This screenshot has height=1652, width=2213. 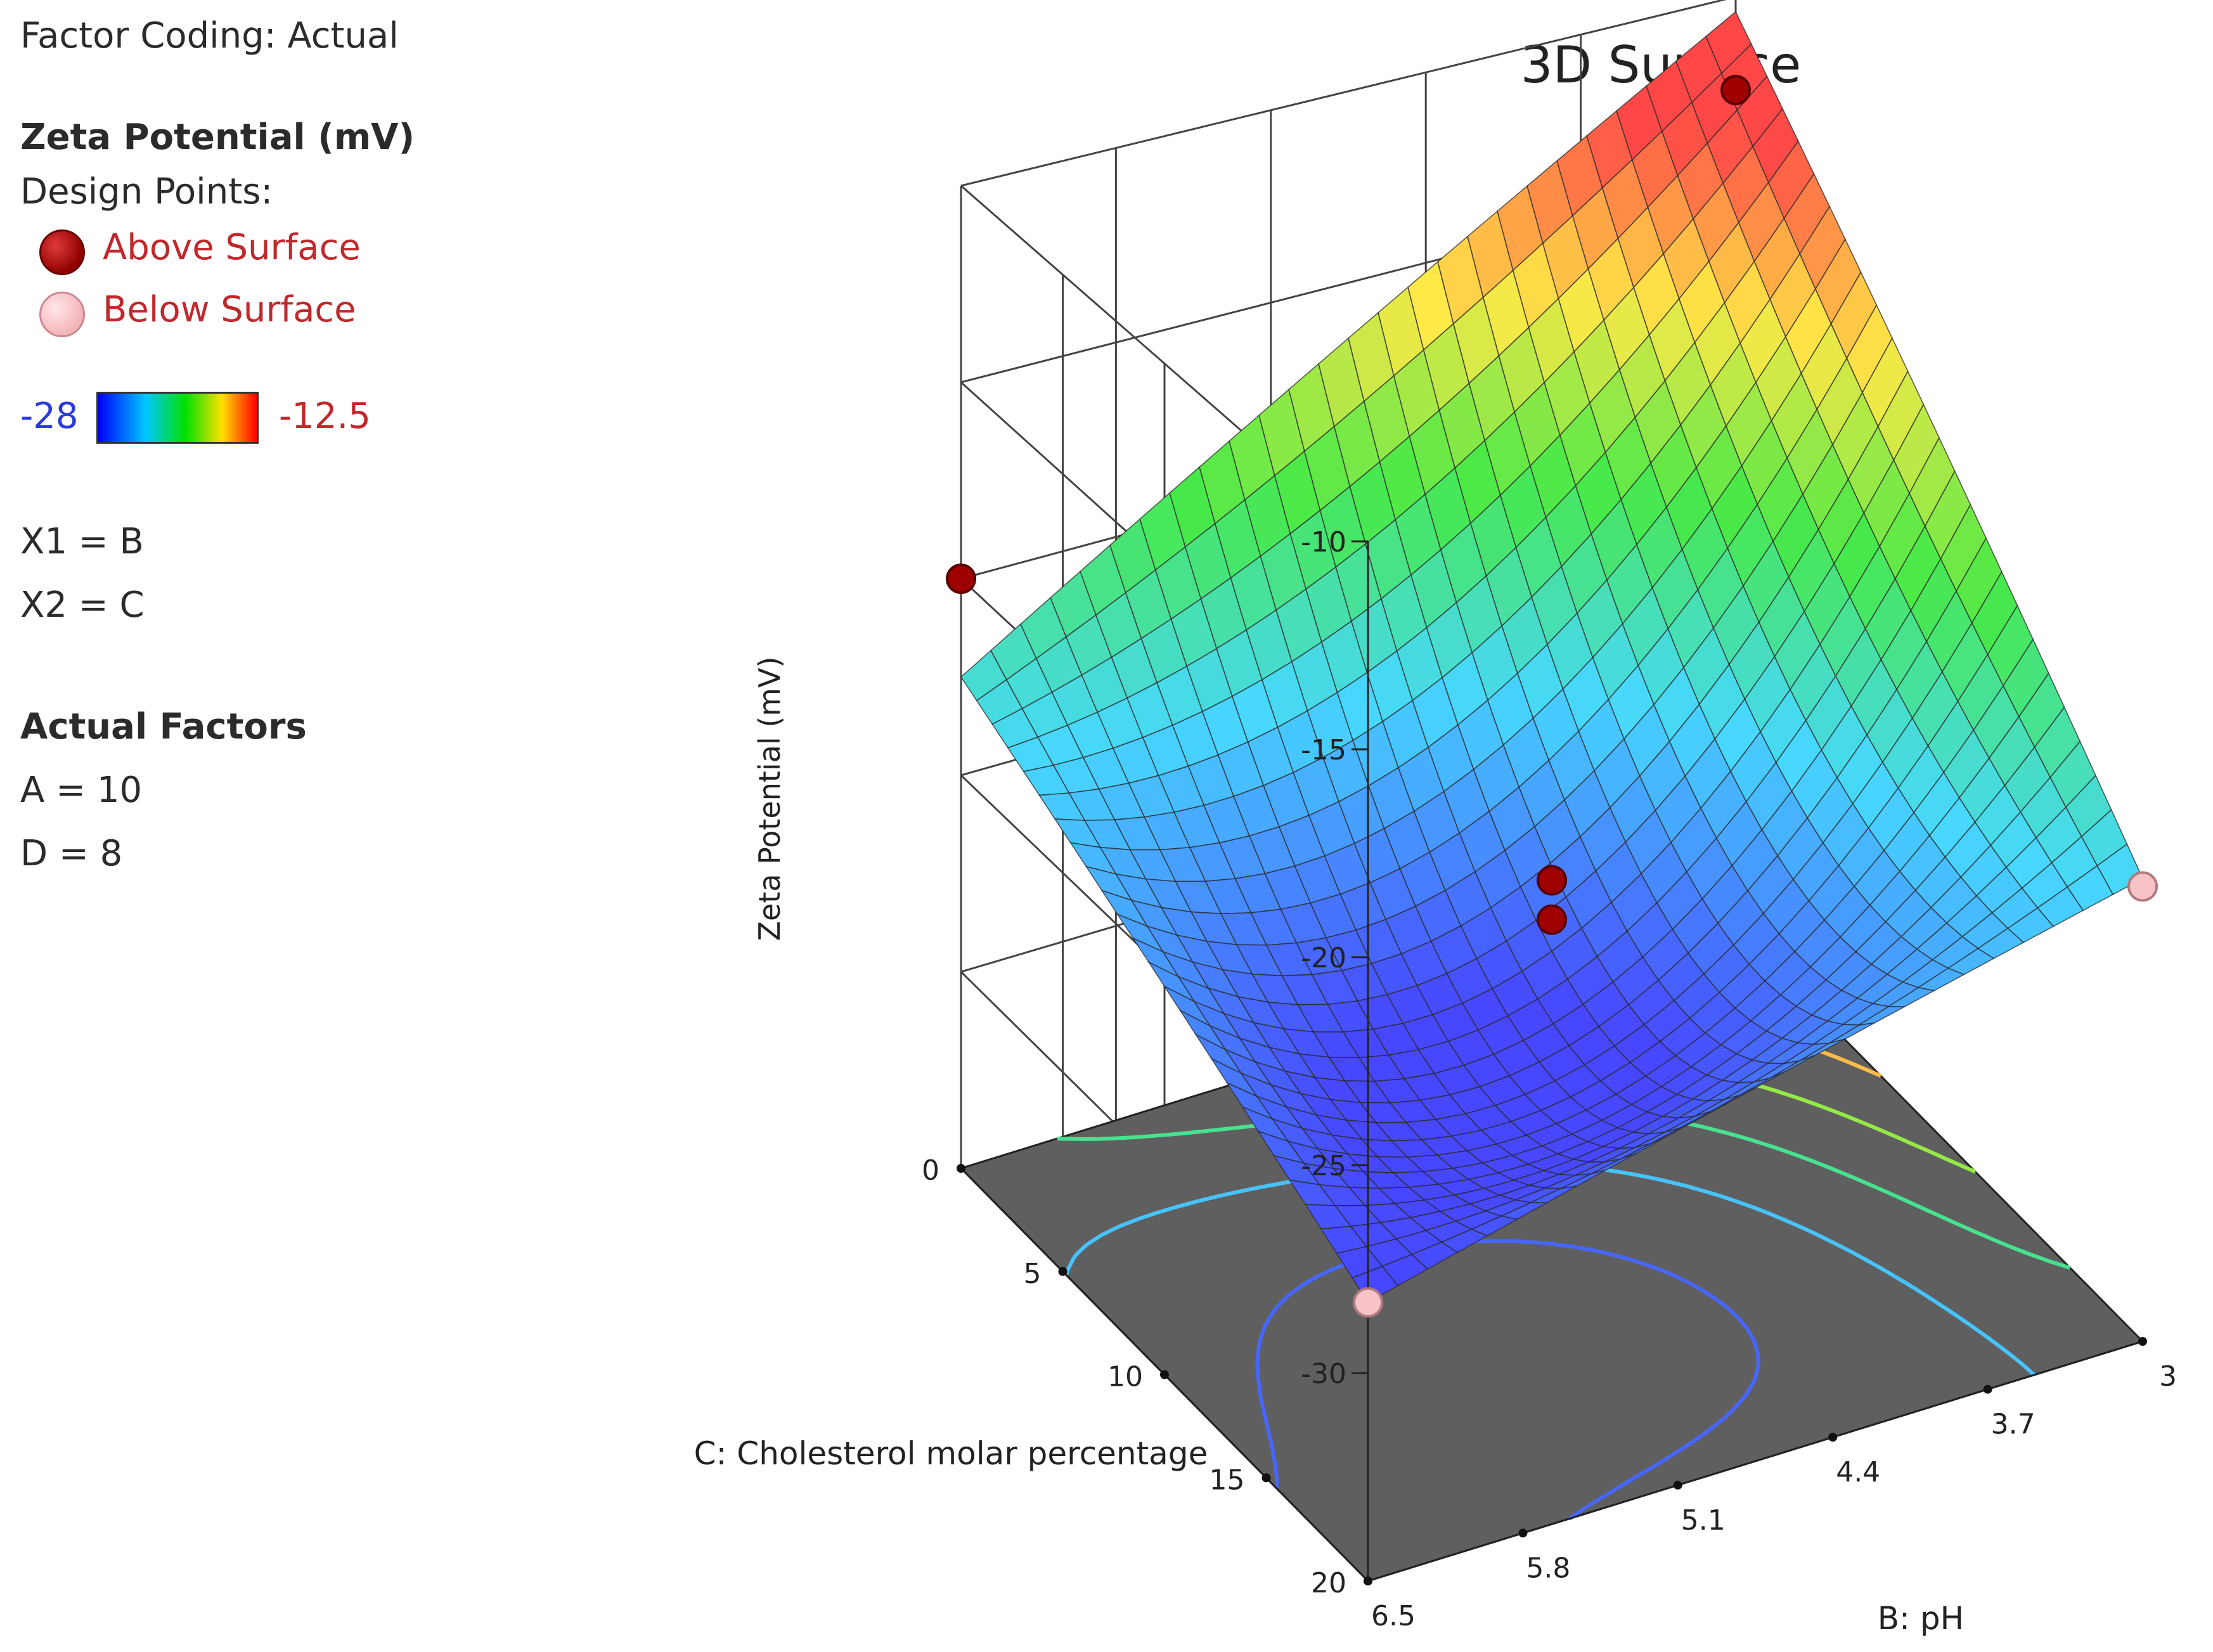 What do you see at coordinates (951, 1453) in the screenshot?
I see `y-axis-label: C: Cholesterol molar percentage` at bounding box center [951, 1453].